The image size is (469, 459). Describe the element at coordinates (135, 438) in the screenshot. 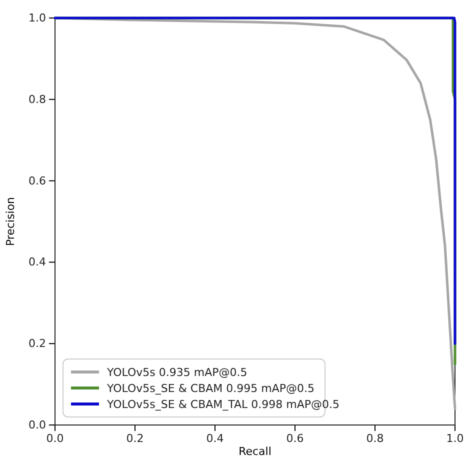

I see `x-tick-label: 0.2` at that location.